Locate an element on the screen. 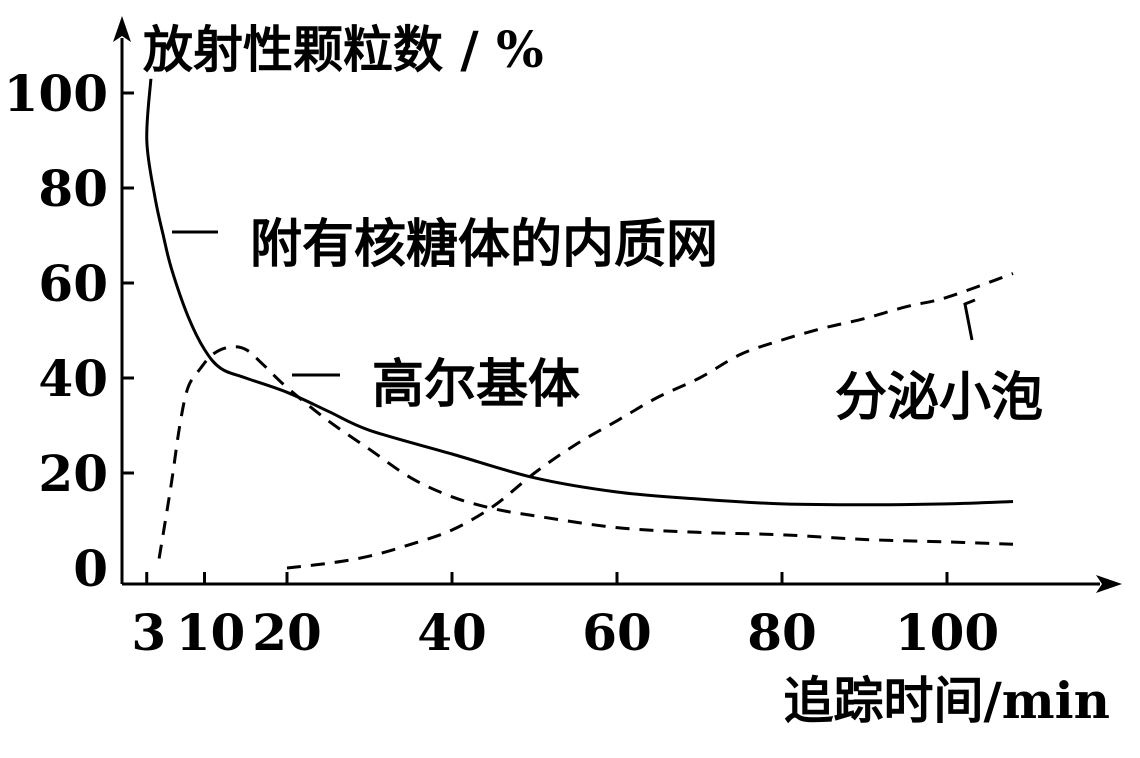 The image size is (1140, 758). y-axis-arrow is located at coordinates (122, 29).